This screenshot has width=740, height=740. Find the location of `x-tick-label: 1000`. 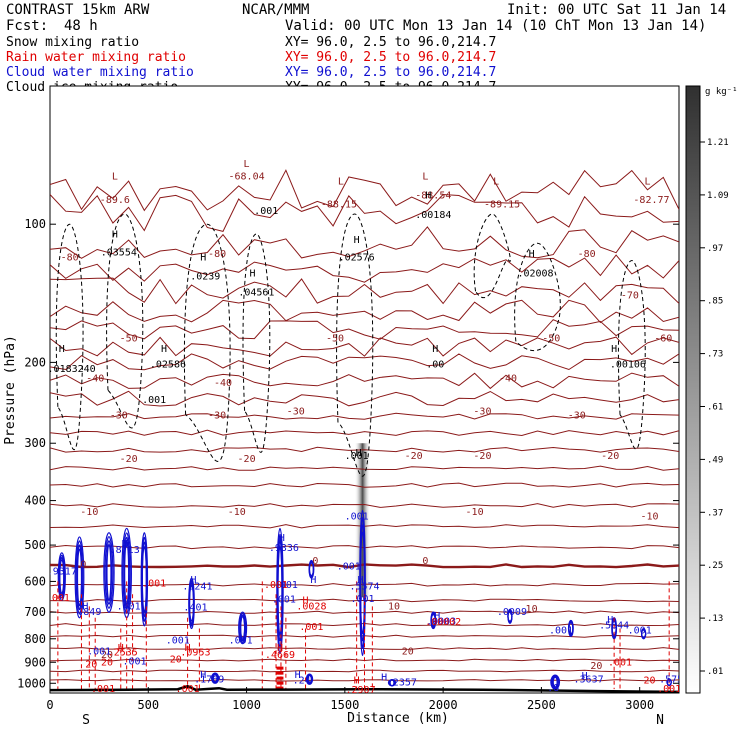

x-tick-label: 1000 is located at coordinates (246, 705).